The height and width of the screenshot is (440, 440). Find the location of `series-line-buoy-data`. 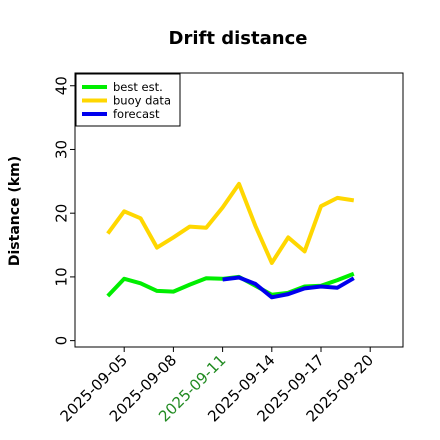

series-line-buoy-data is located at coordinates (230, 223).